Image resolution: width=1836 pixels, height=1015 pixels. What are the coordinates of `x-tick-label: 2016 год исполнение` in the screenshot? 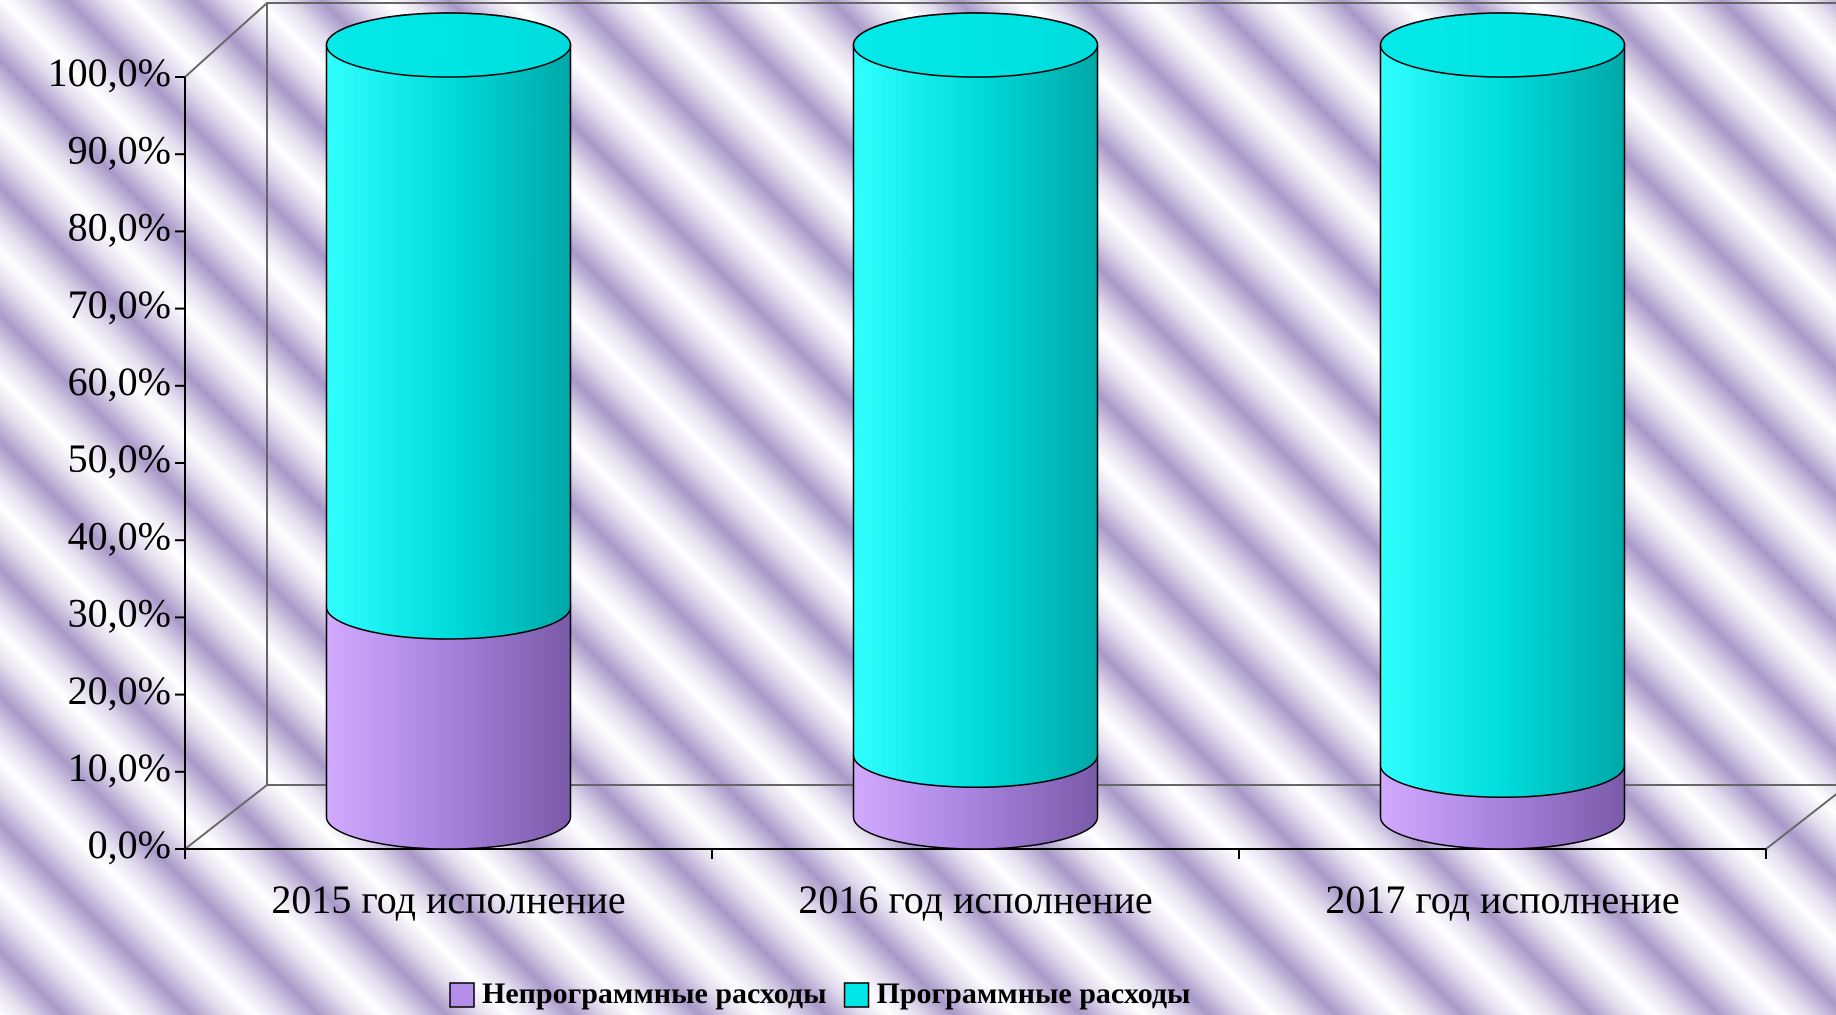 It's located at (975, 899).